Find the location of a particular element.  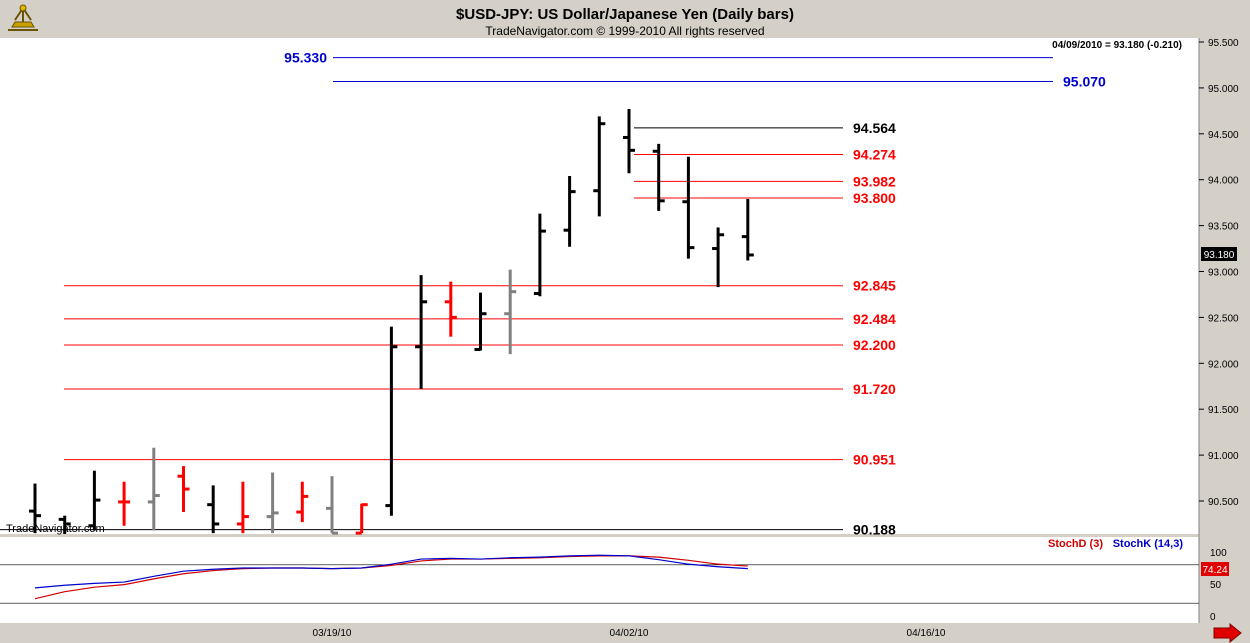

price-level-label: 94.564 is located at coordinates (874, 128).